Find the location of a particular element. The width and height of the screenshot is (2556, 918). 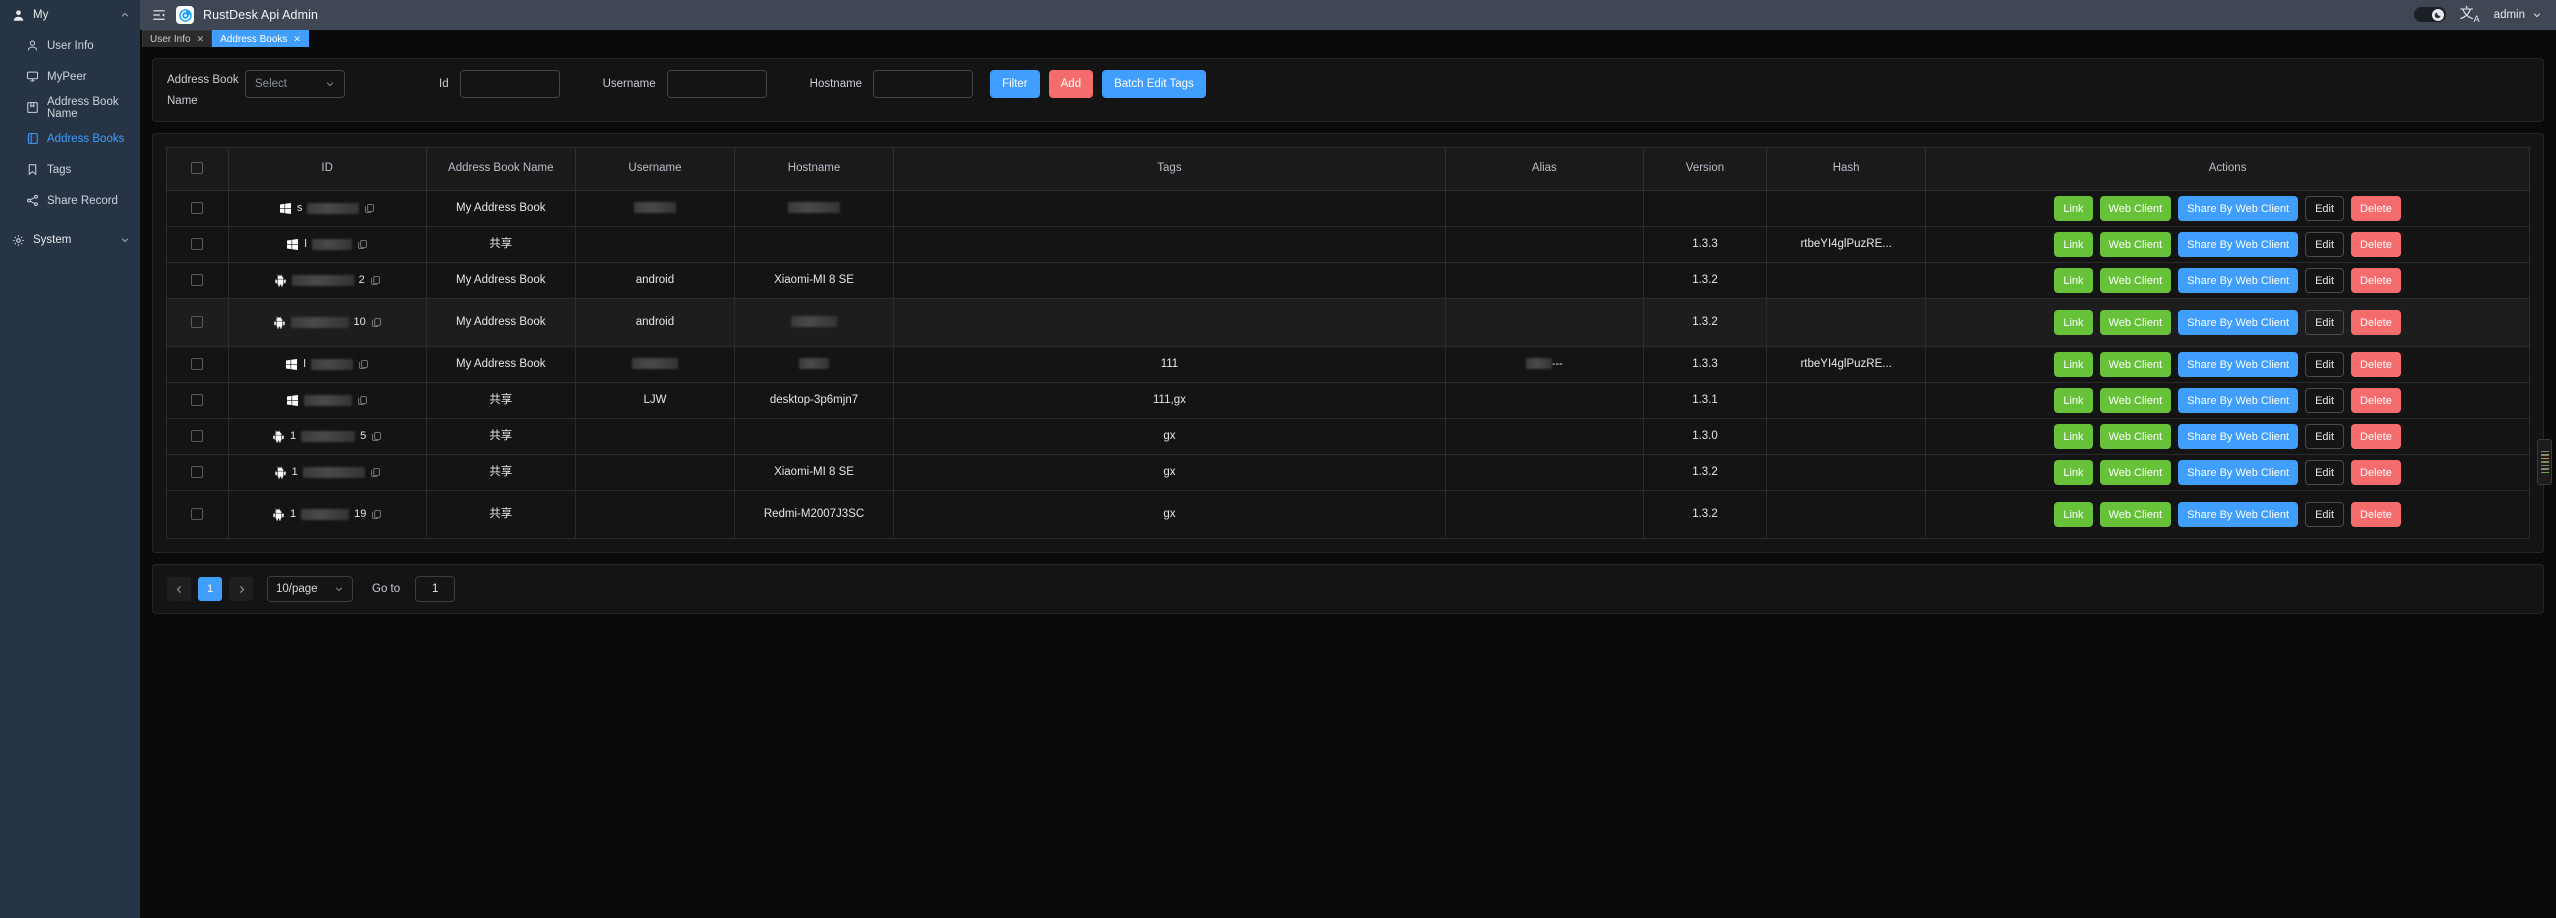

sidebar-group-system: System is located at coordinates (70, 240).